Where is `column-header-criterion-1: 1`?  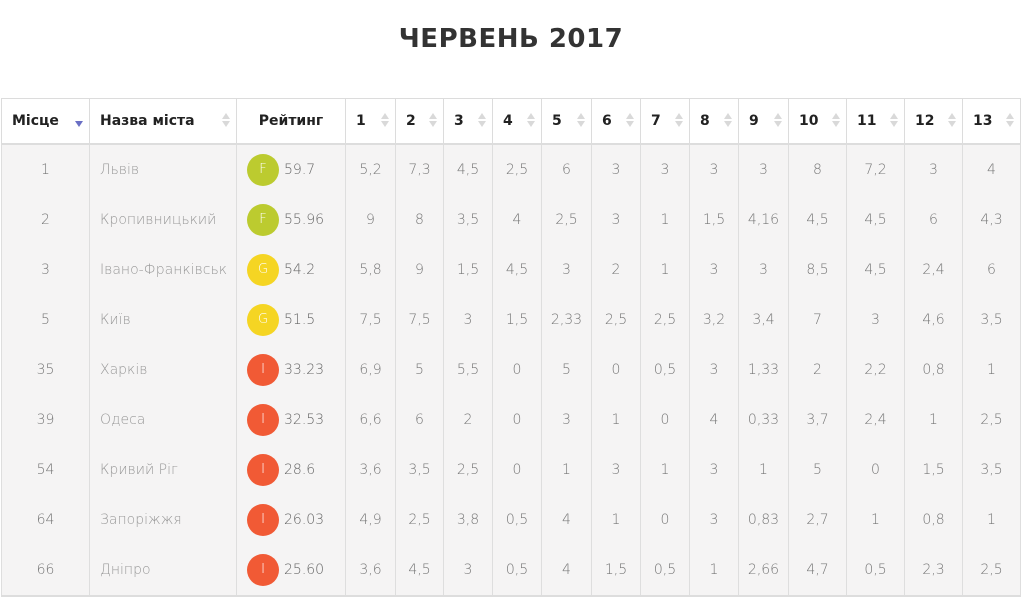
column-header-criterion-1: 1 is located at coordinates (370, 121).